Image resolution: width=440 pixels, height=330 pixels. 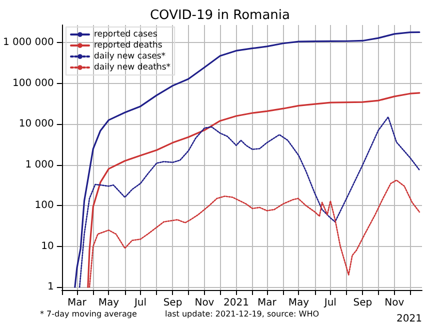 I want to click on x-tick-label: 2021, so click(x=236, y=303).